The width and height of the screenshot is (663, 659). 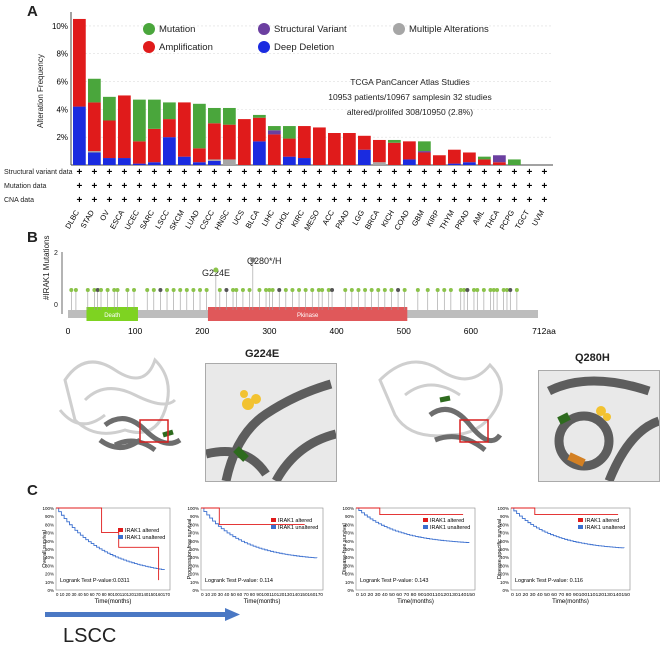 I want to click on bar-stad-amplification, so click(x=94, y=127).